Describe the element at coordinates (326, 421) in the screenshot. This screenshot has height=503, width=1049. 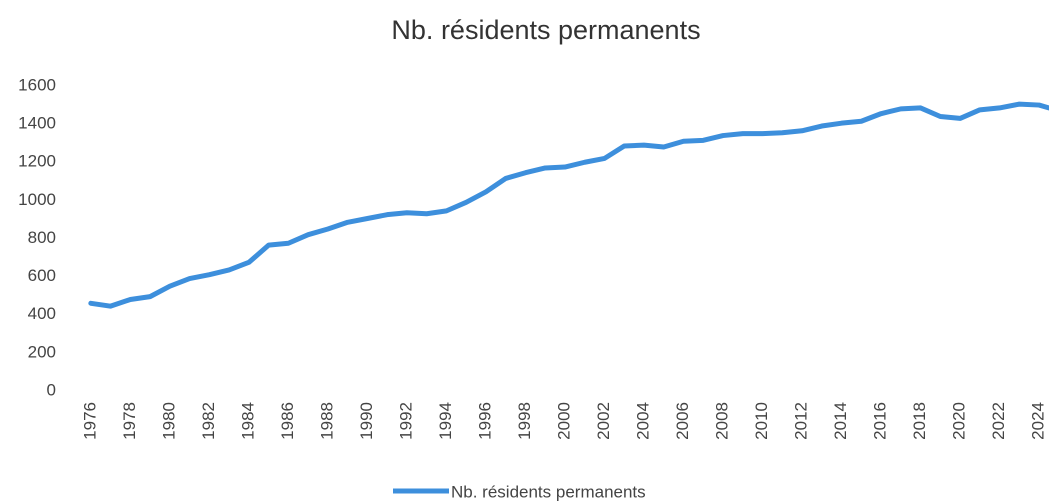
I see `x-tick-label: 1988` at that location.